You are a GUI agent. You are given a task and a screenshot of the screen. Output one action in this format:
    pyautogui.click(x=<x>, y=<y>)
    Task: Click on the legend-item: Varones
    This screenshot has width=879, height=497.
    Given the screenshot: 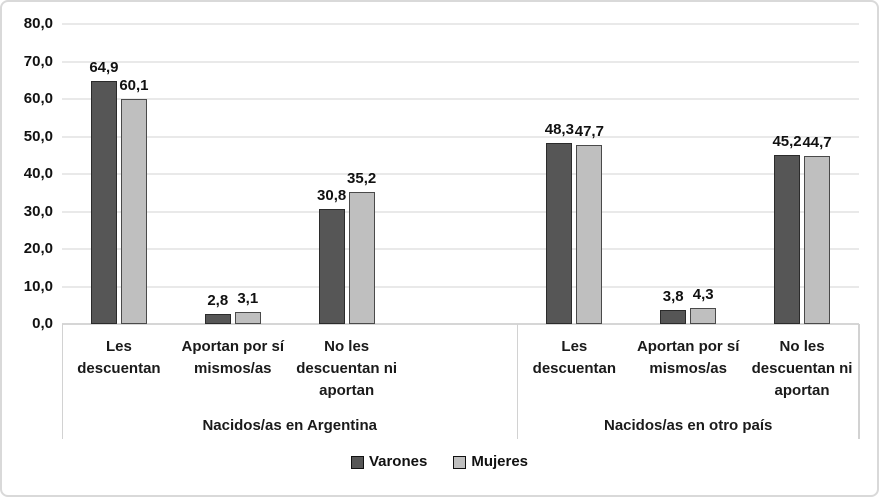 What is the action you would take?
    pyautogui.click(x=389, y=461)
    